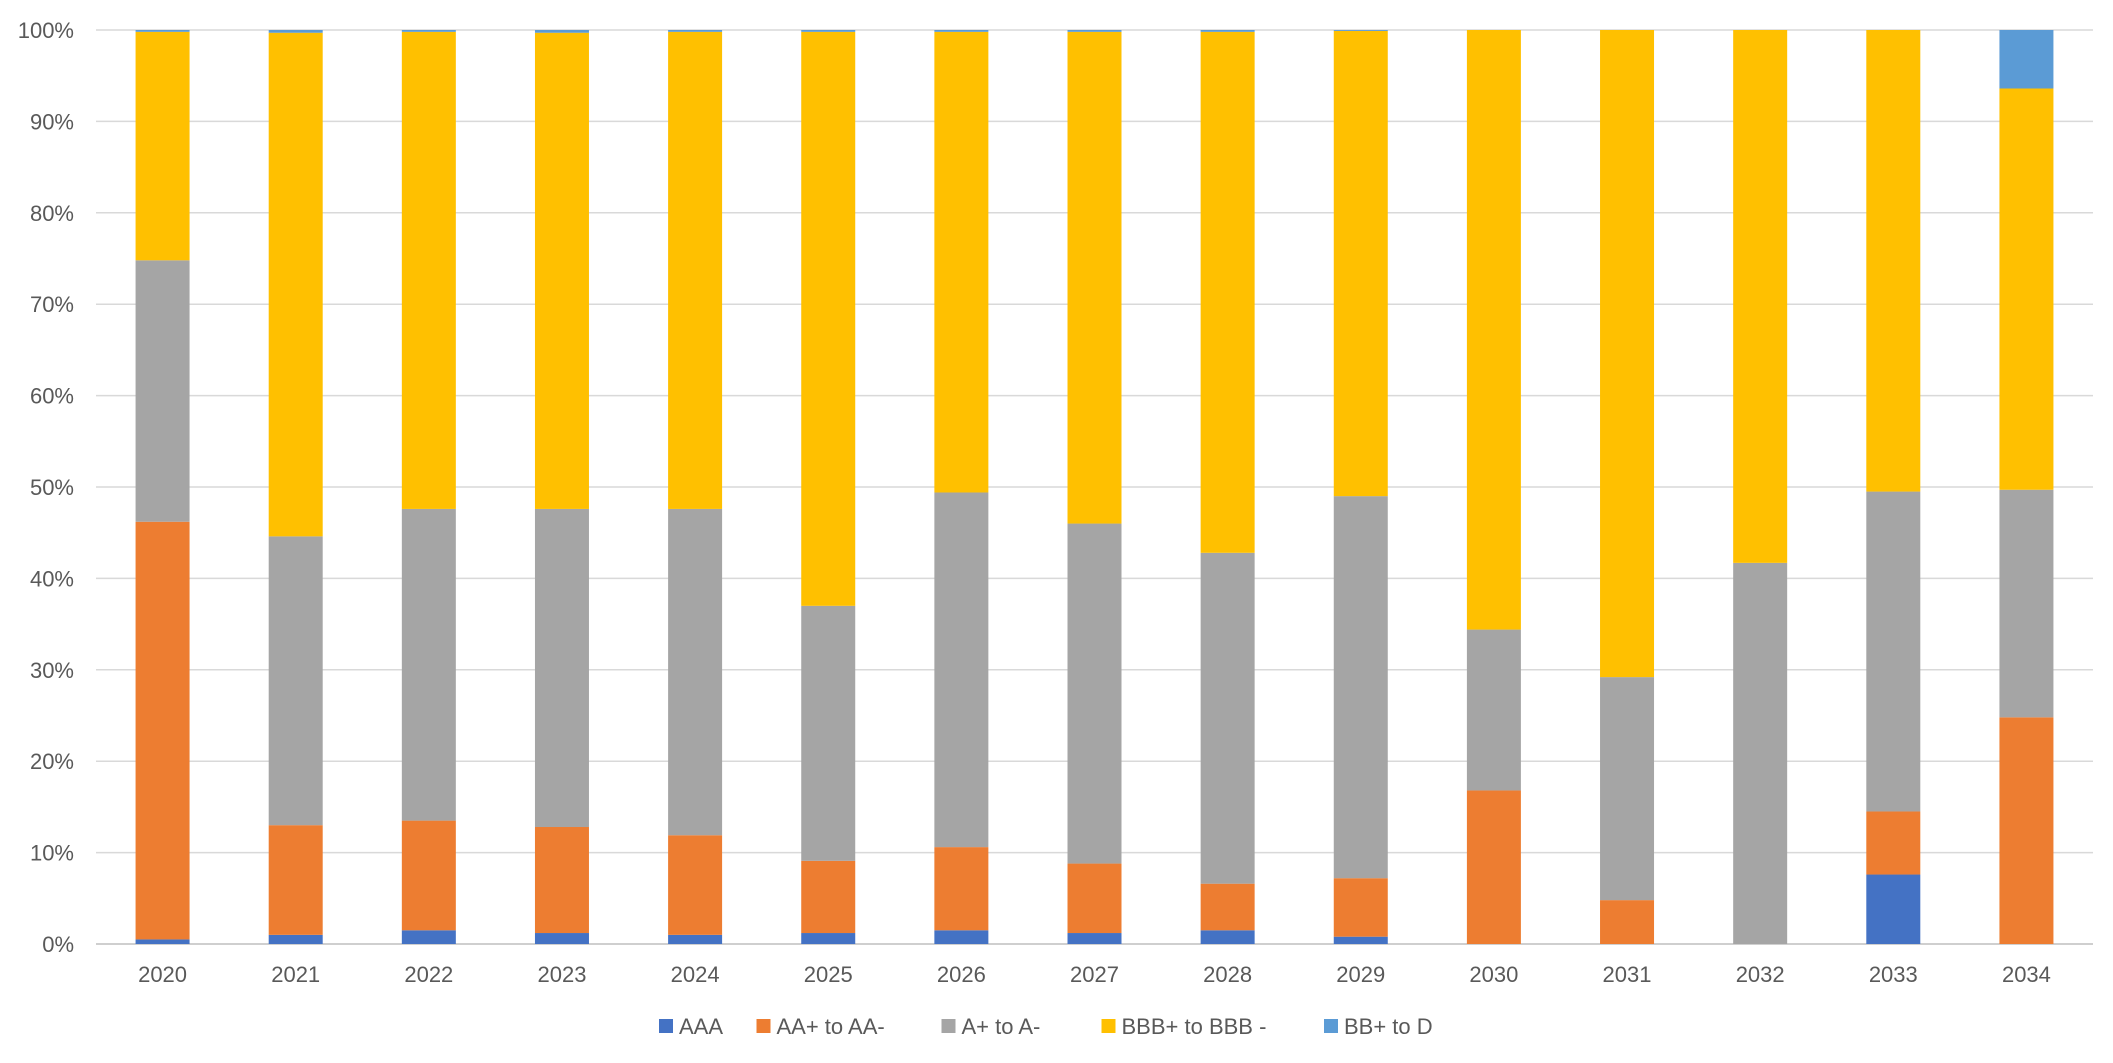 This screenshot has width=2113, height=1063. What do you see at coordinates (701, 1026) in the screenshot?
I see `legend-label: AAA` at bounding box center [701, 1026].